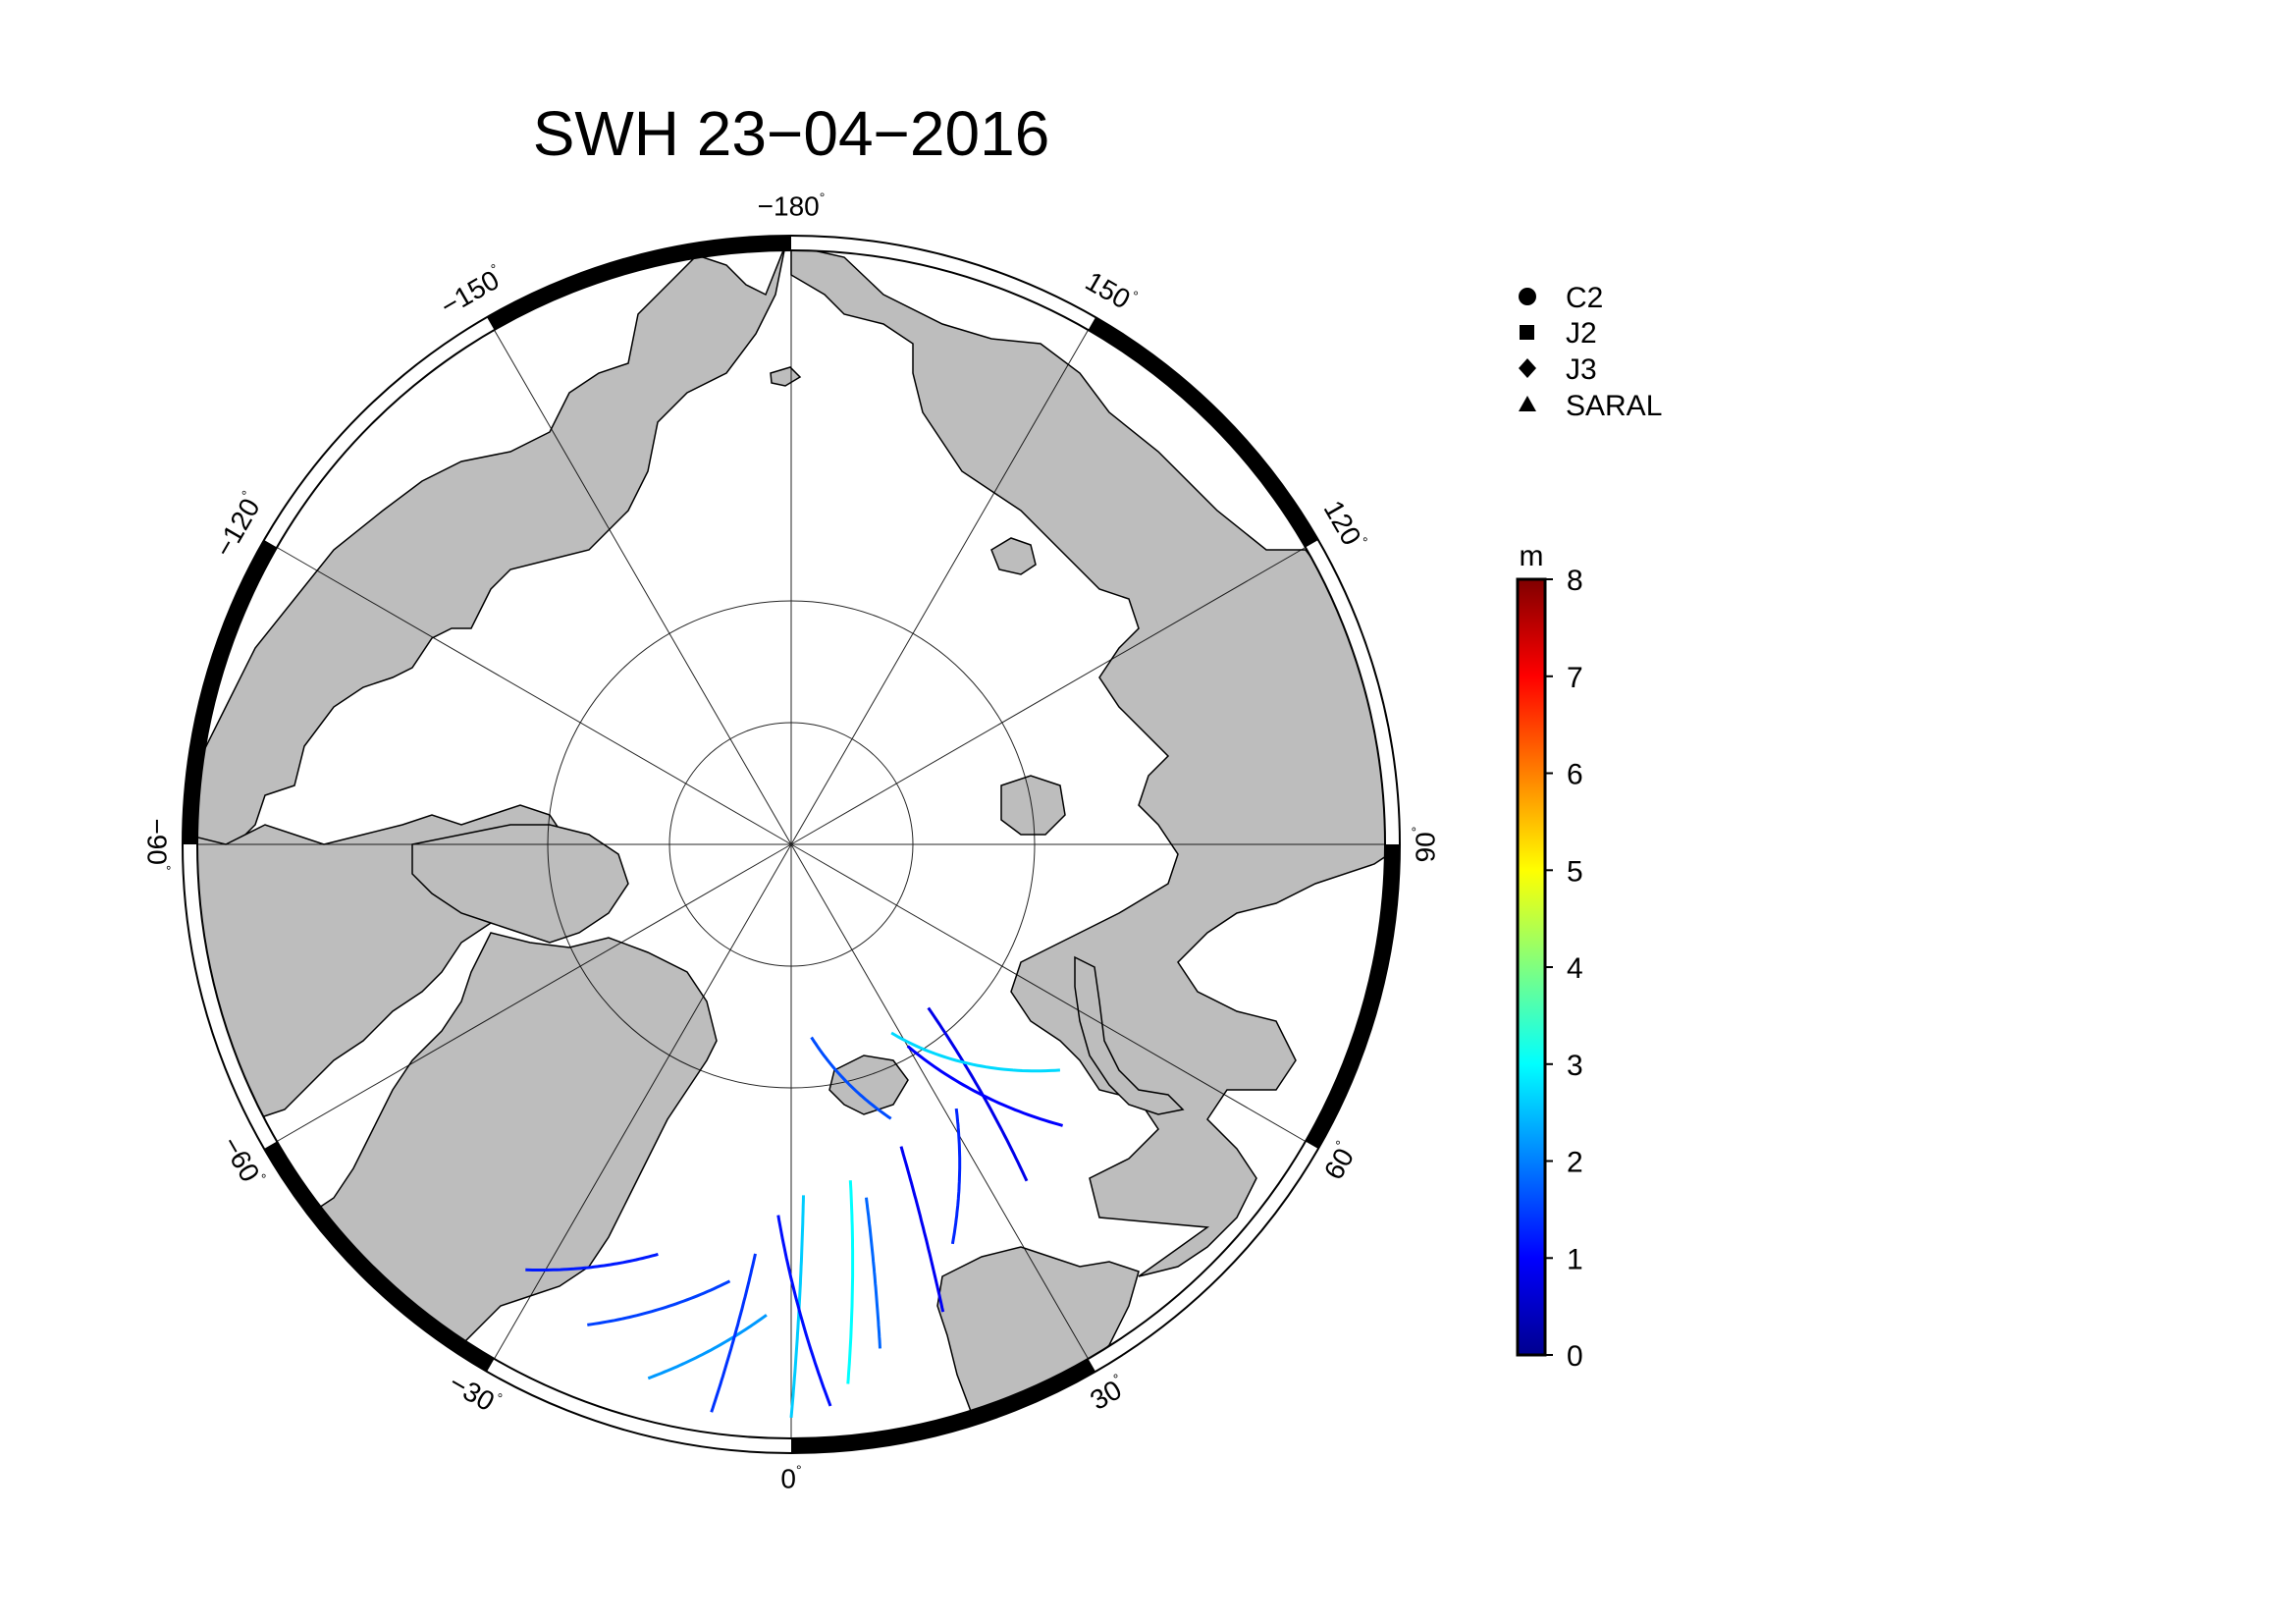 Image resolution: width=2296 pixels, height=1623 pixels. Describe the element at coordinates (1527, 332) in the screenshot. I see `square-icon` at that location.